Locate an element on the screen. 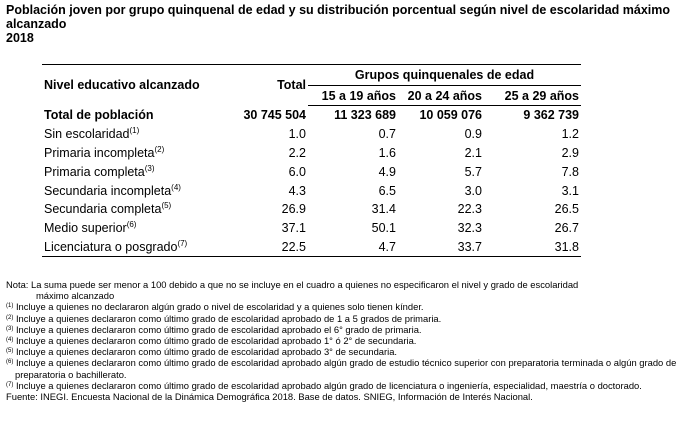 This screenshot has width=683, height=431. cell-value: 22.5 is located at coordinates (273, 247).